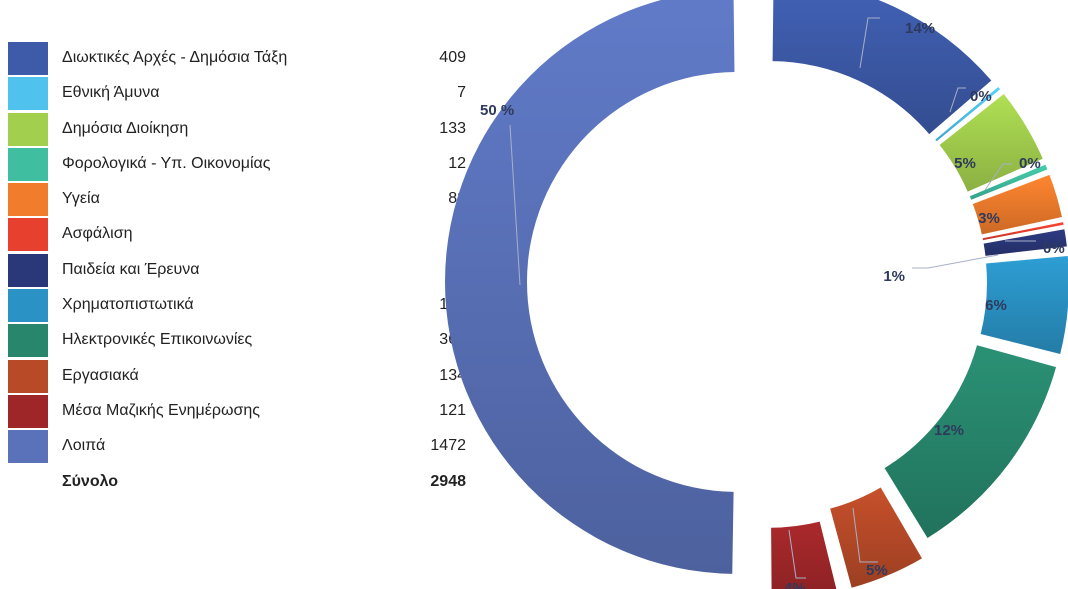 This screenshot has width=1068, height=589. What do you see at coordinates (795, 584) in the screenshot?
I see `percent-label: 4%` at bounding box center [795, 584].